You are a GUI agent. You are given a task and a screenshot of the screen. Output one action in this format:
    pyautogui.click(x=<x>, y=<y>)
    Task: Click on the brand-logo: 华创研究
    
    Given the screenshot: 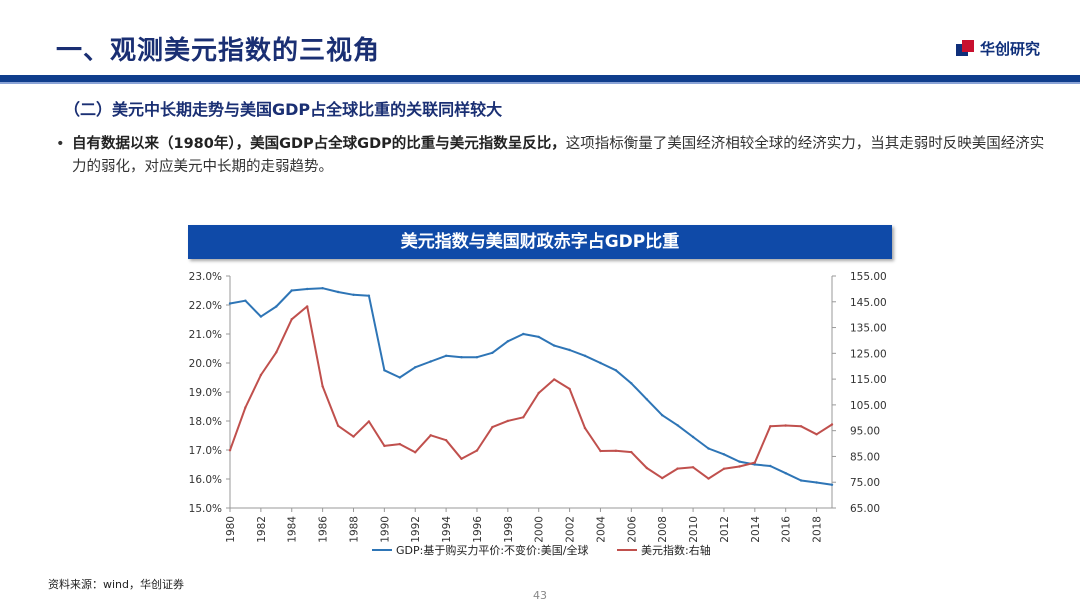 What is the action you would take?
    pyautogui.click(x=997, y=48)
    